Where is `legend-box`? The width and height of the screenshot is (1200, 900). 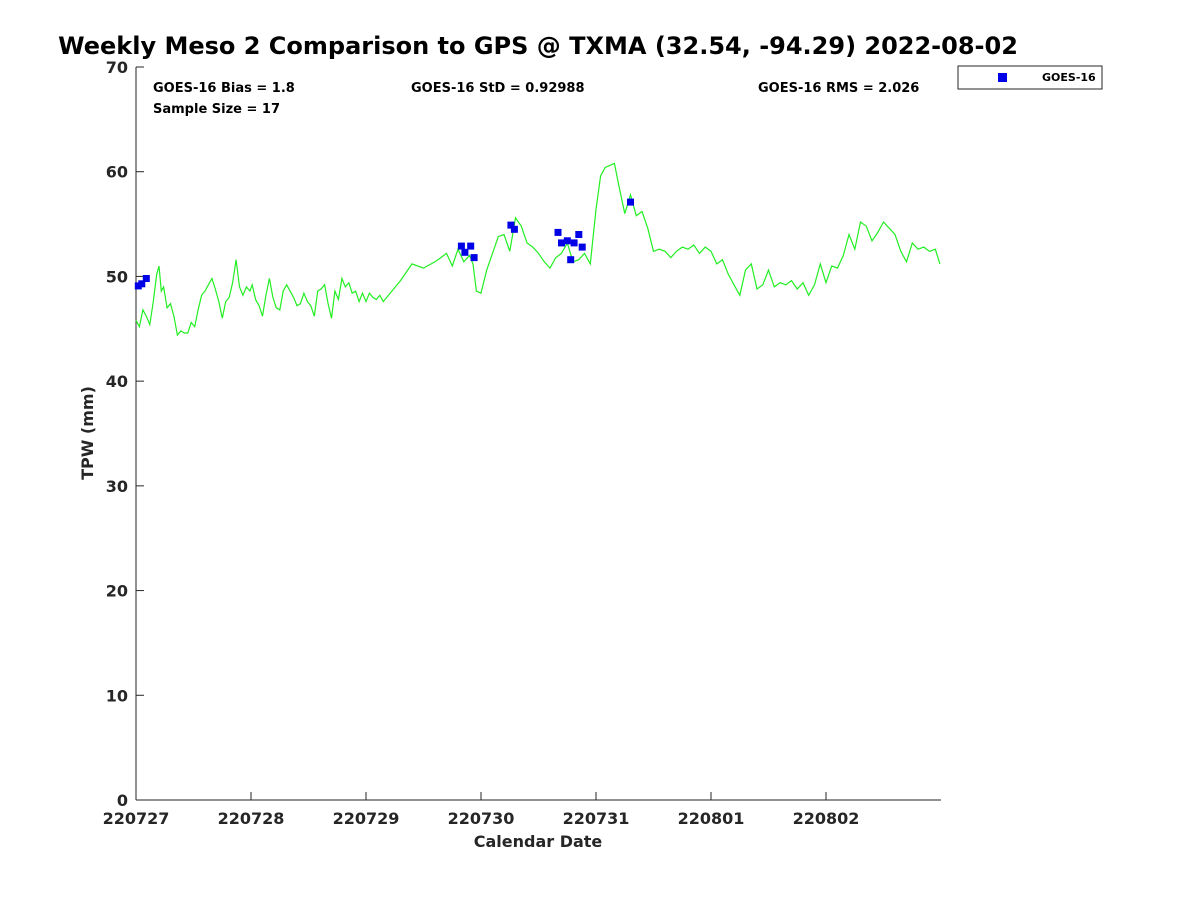 legend-box is located at coordinates (1030, 77).